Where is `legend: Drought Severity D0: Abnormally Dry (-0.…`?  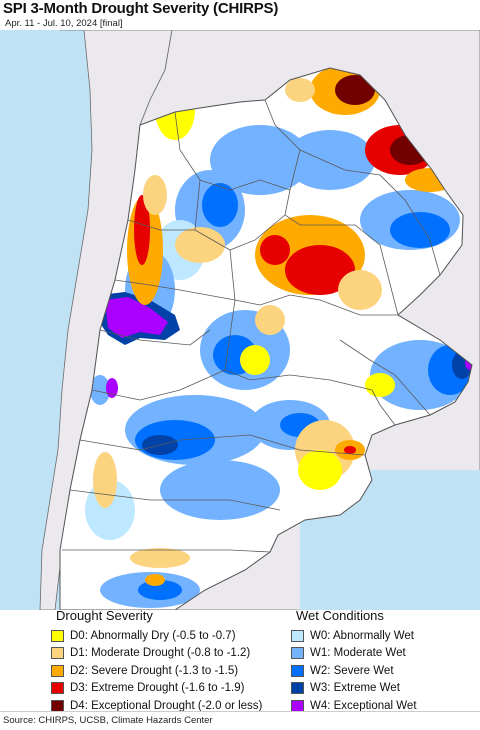
legend: Drought Severity D0: Abnormally Dry (-0.… is located at coordinates (240, 660).